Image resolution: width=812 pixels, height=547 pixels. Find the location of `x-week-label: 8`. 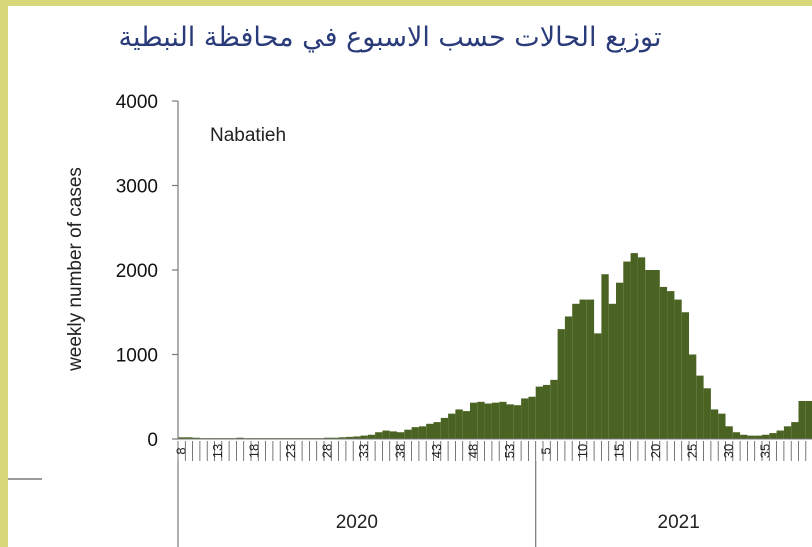

x-week-label: 8 is located at coordinates (181, 450).